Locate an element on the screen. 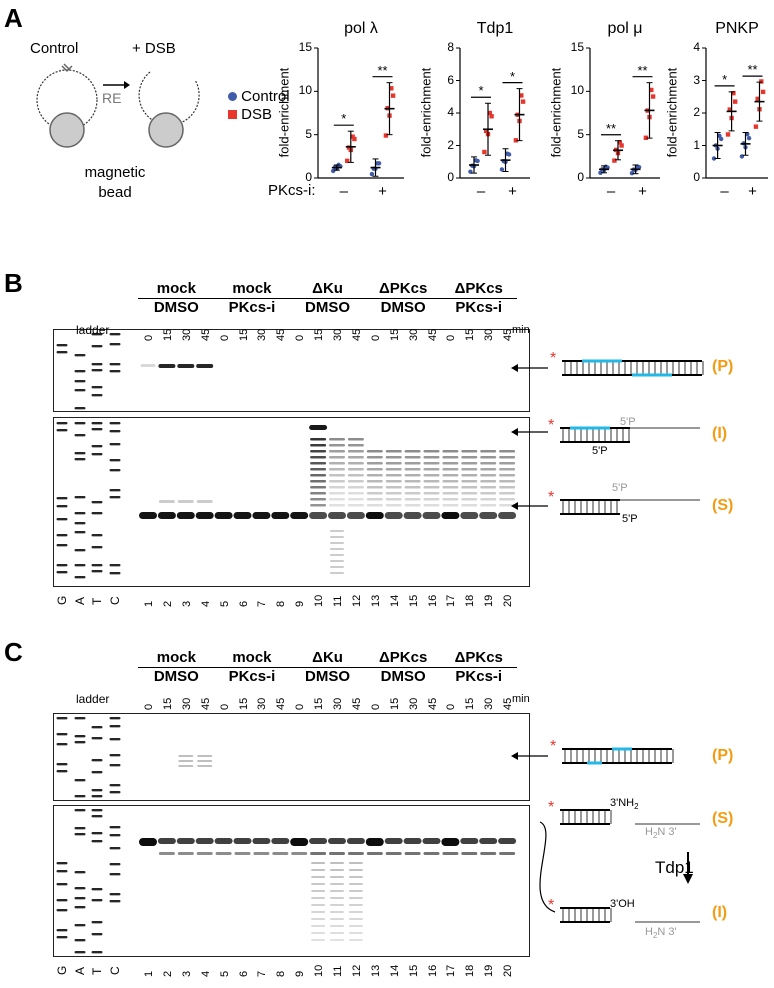 The image size is (774, 988). y-tick-label-2-1: 5 is located at coordinates (580, 133).